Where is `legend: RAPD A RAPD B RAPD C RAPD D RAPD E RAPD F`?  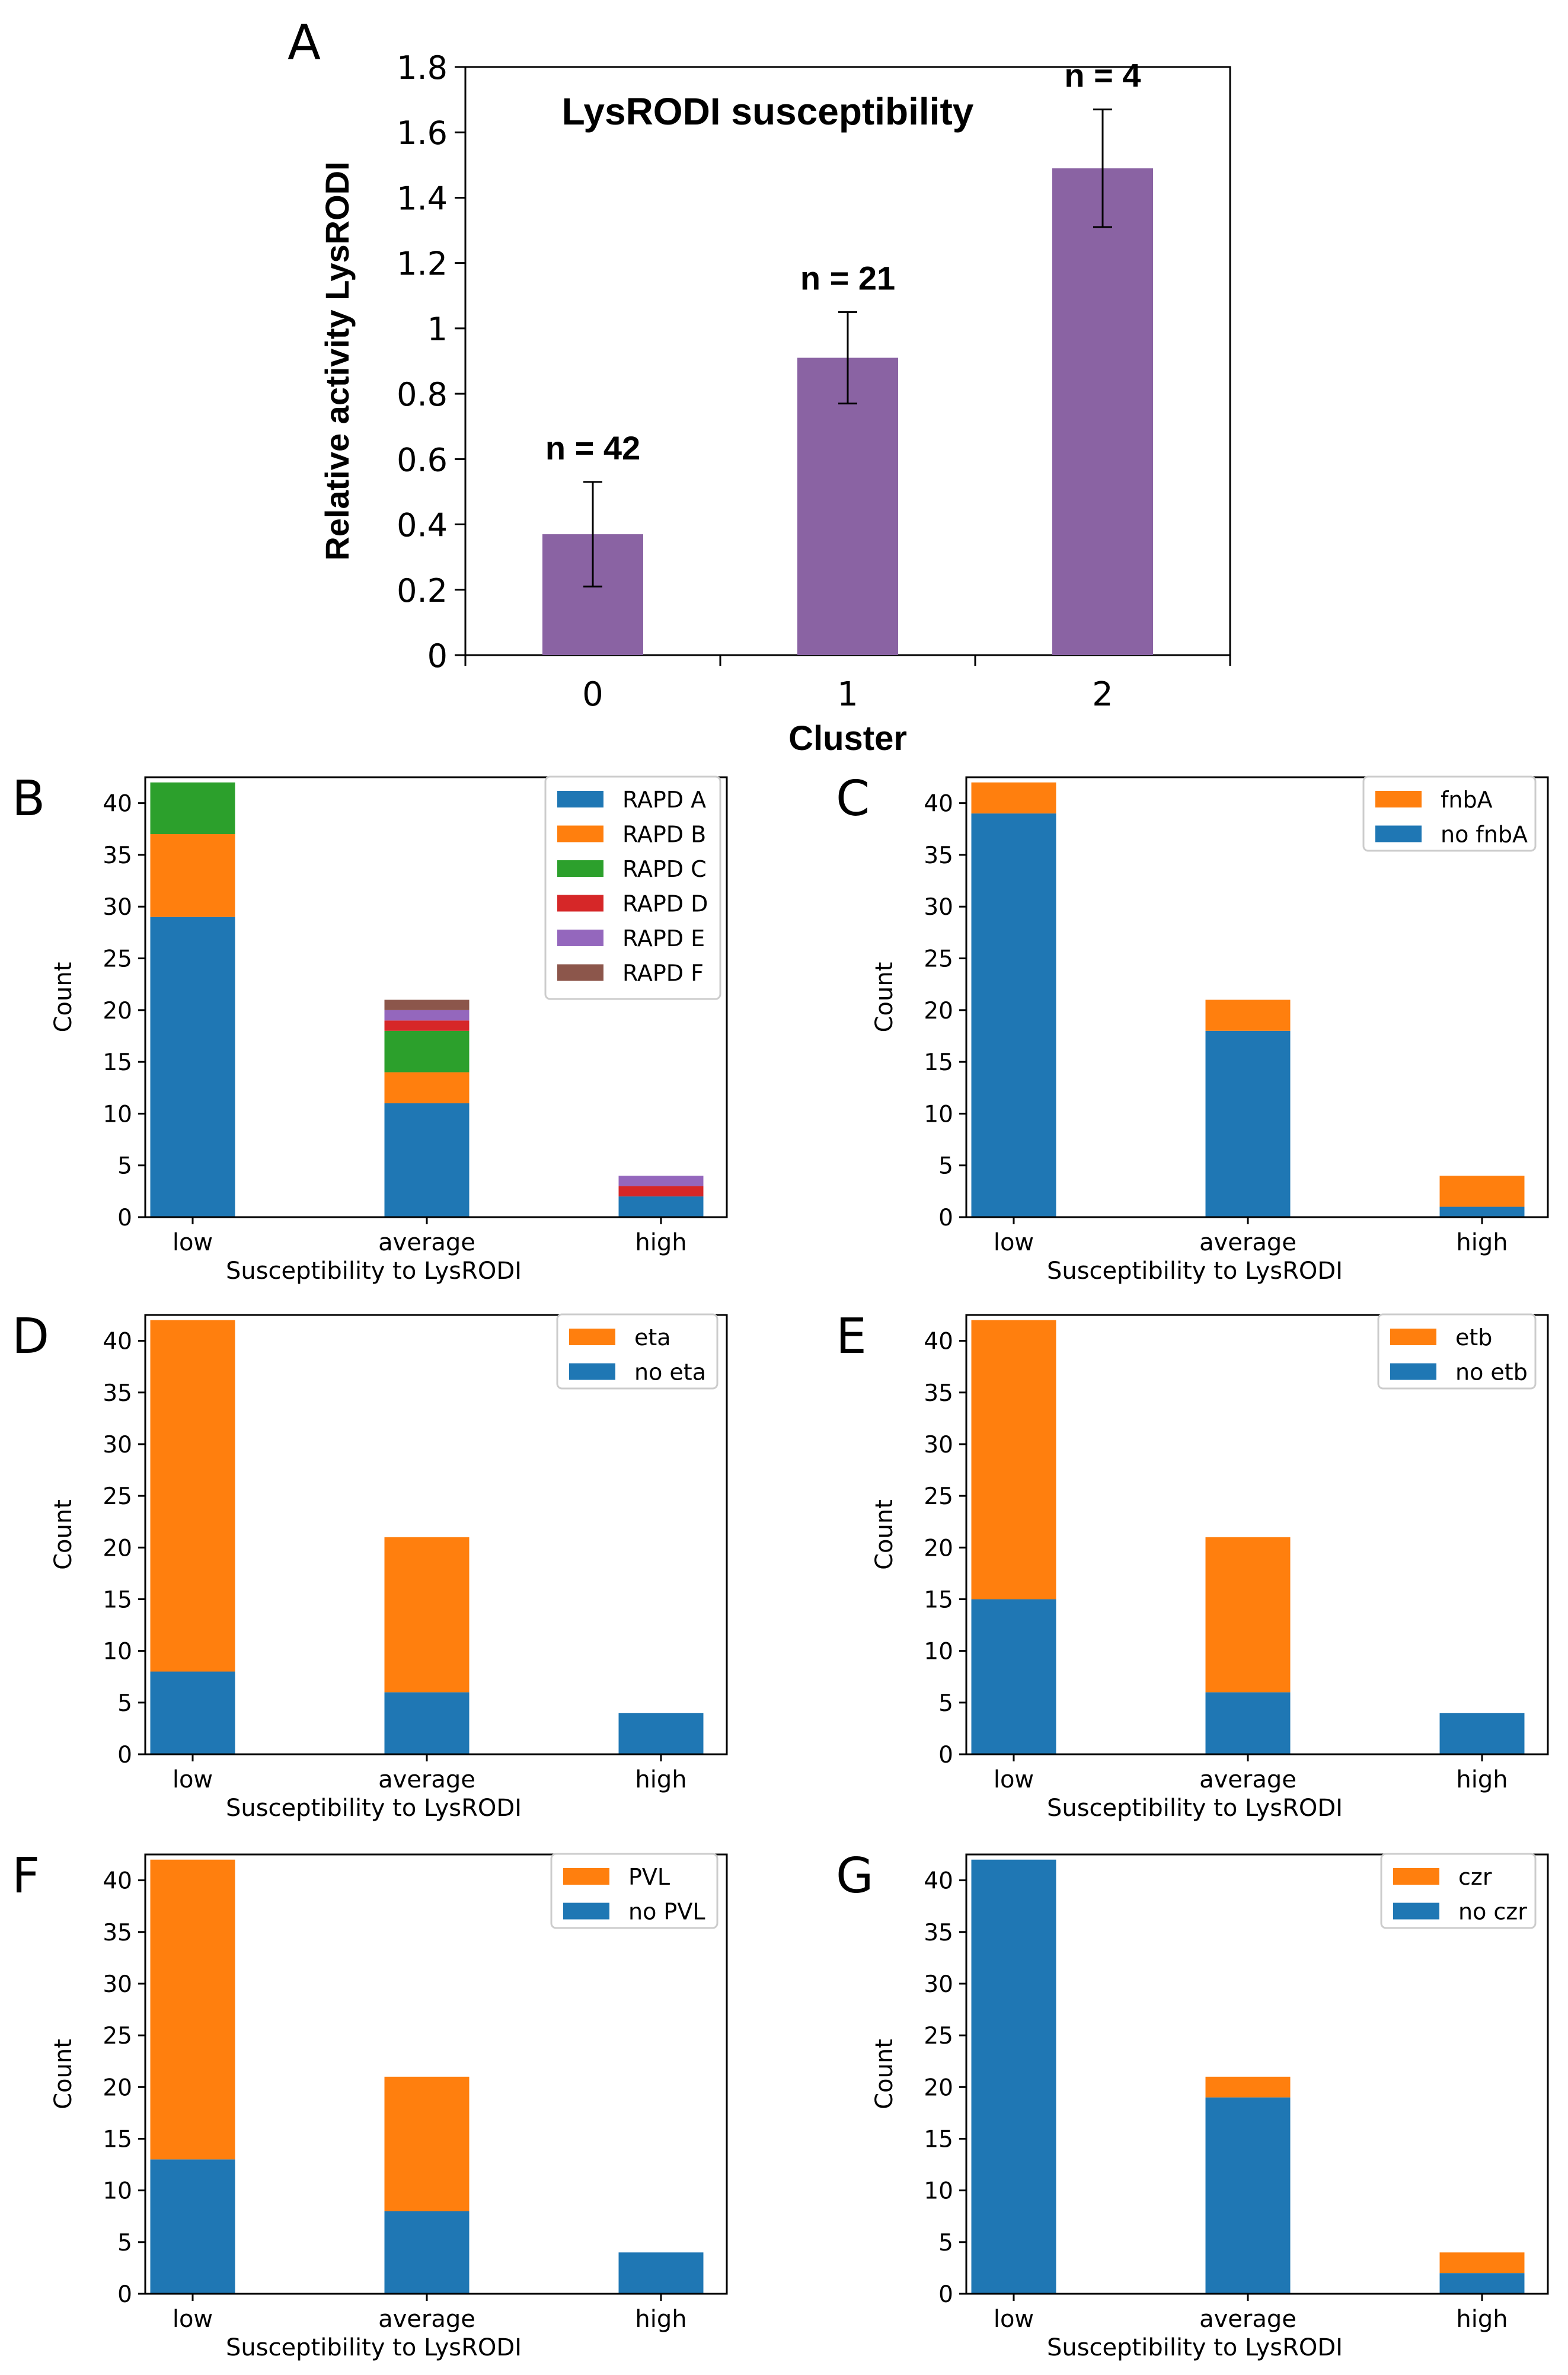
legend: RAPD A RAPD B RAPD C RAPD D RAPD E RAPD F is located at coordinates (632, 887).